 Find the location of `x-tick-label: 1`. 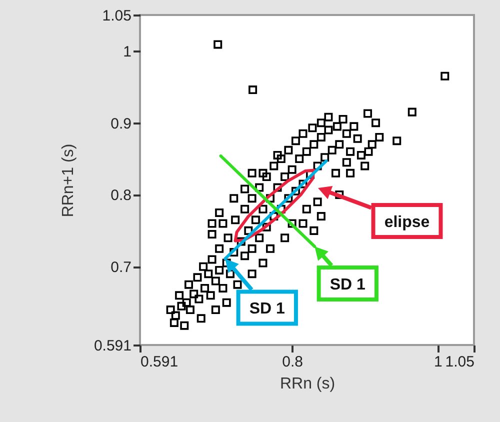

x-tick-label: 1 is located at coordinates (438, 362).